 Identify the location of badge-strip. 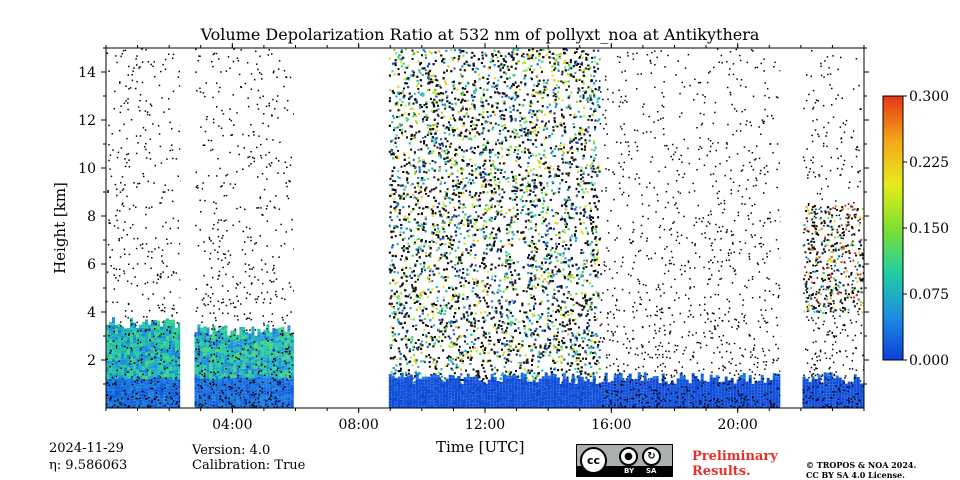
(624, 471).